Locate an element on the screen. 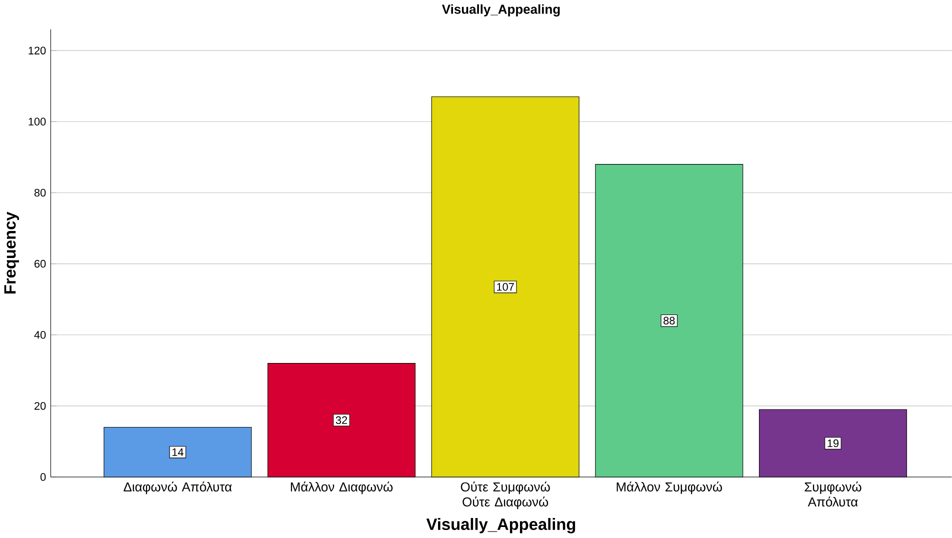  y-axis-title: Frequency is located at coordinates (12, 253).